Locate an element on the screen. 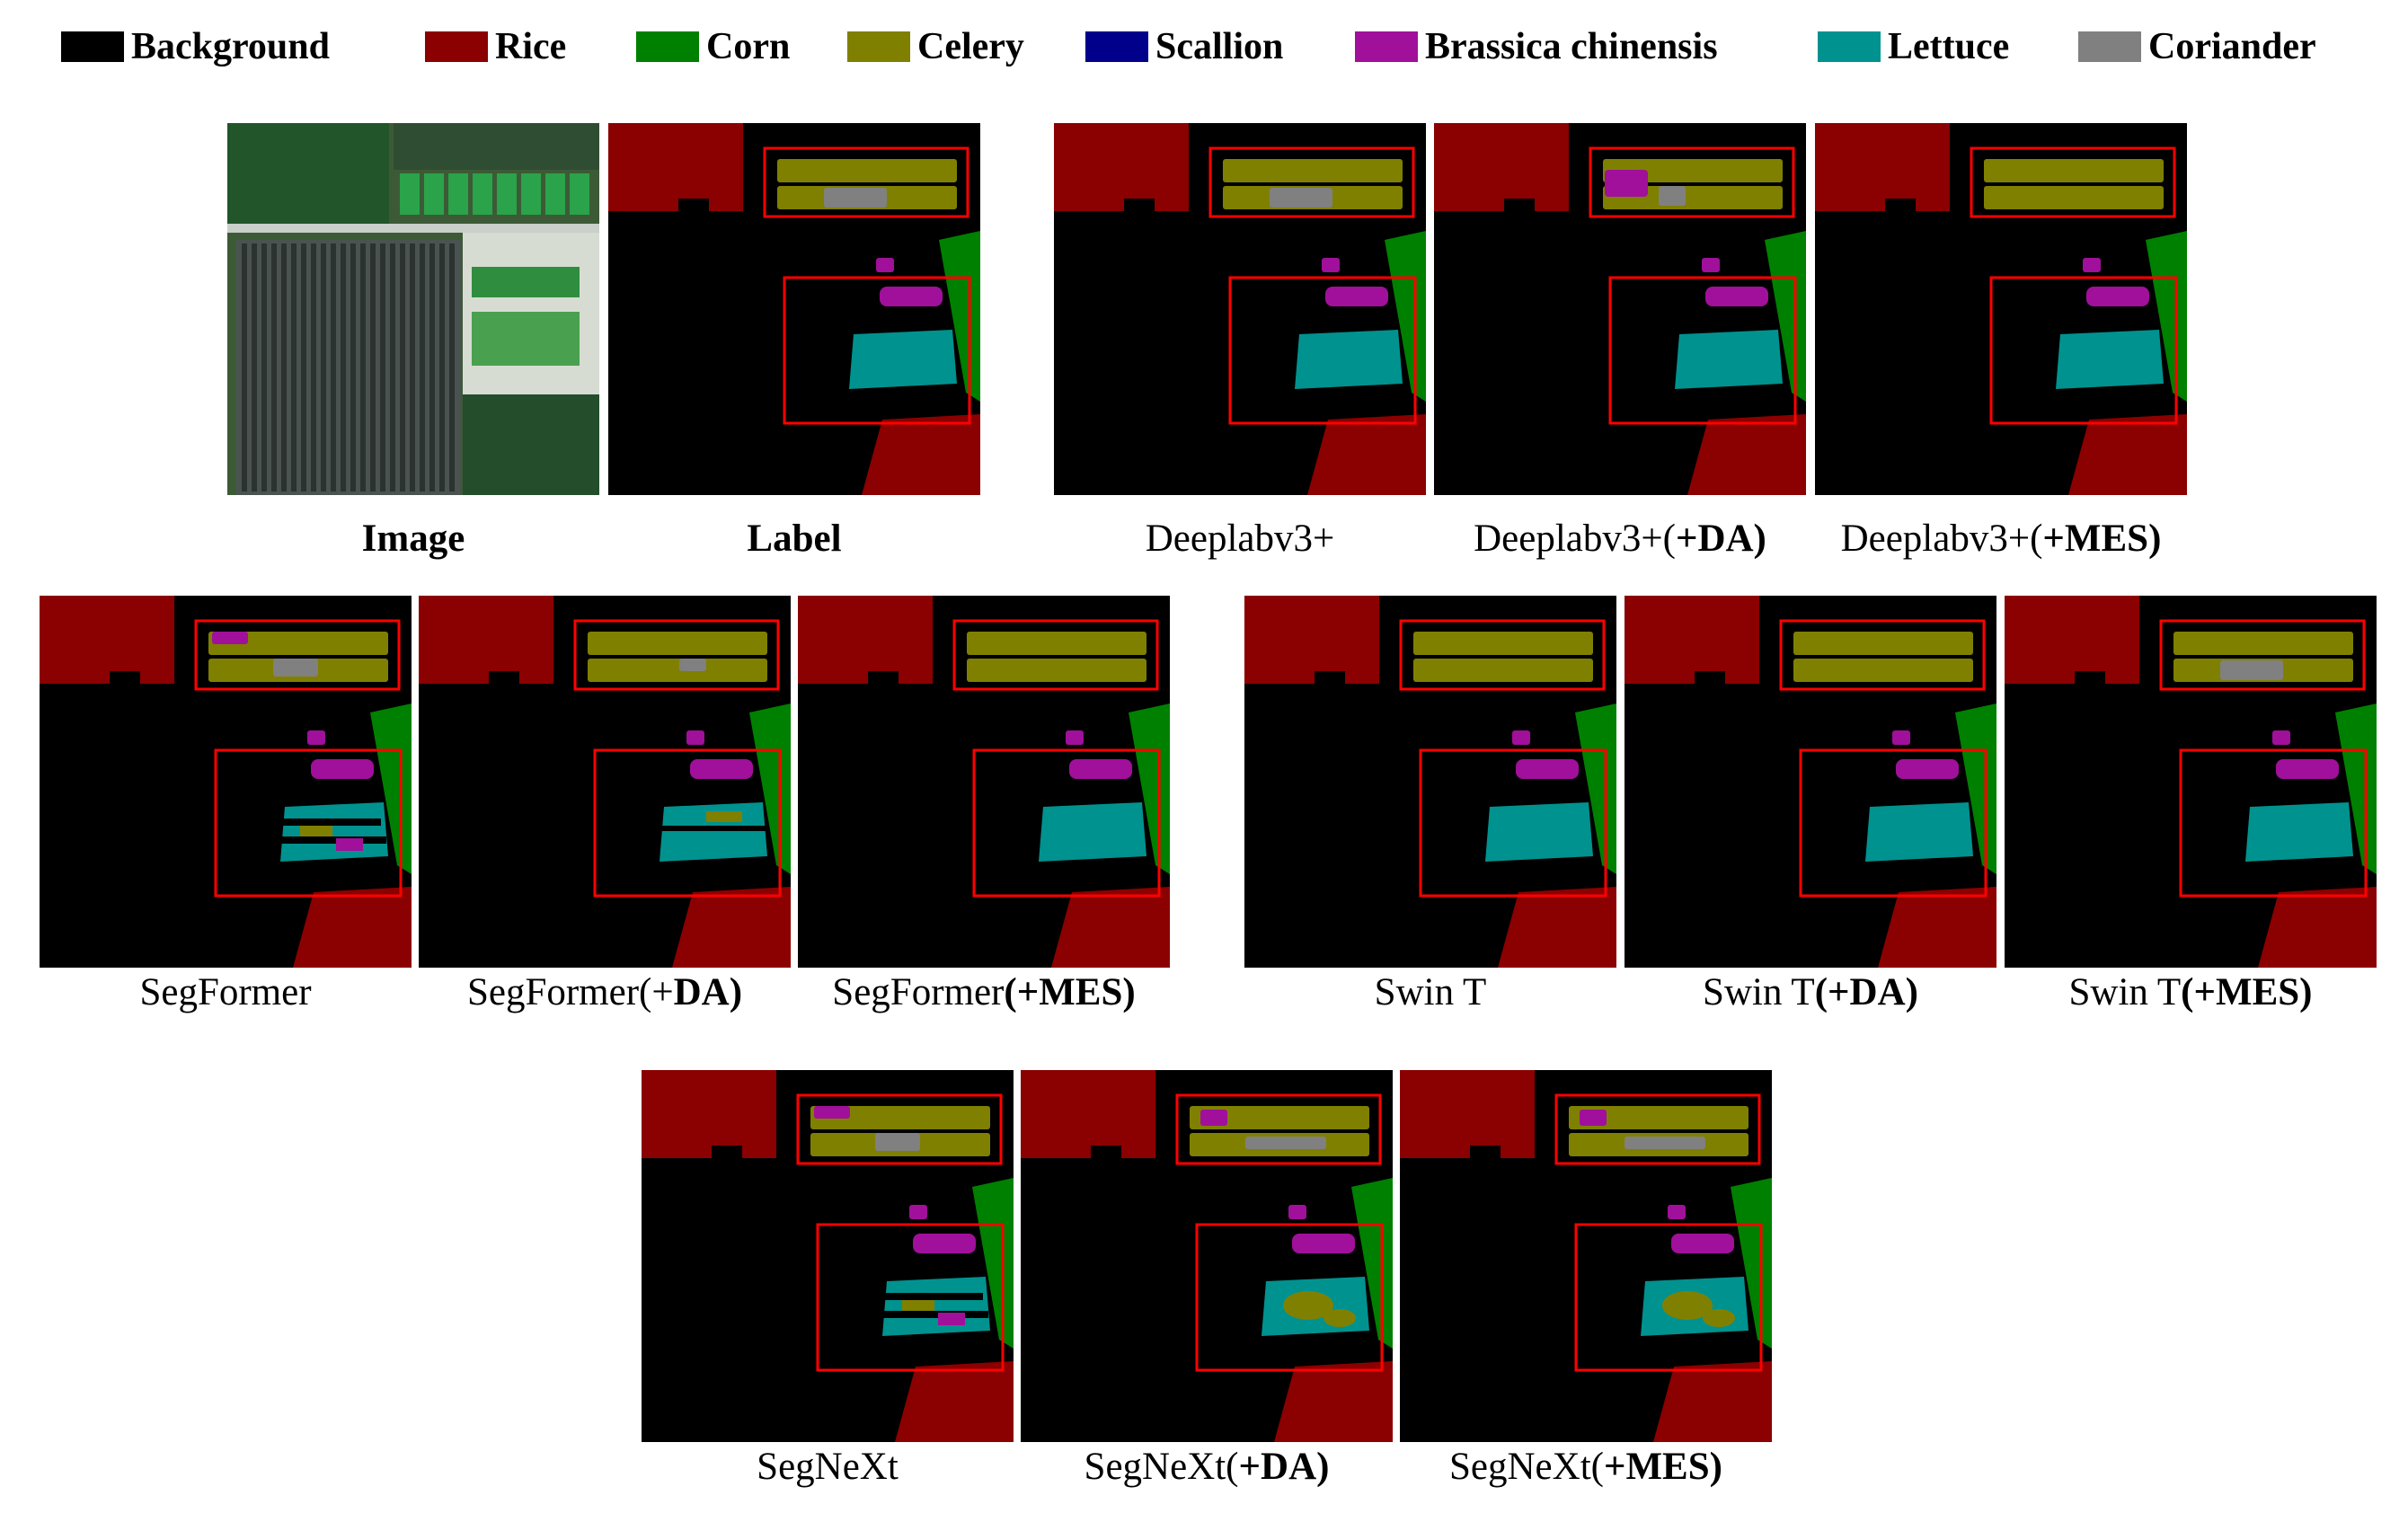 The height and width of the screenshot is (1522, 2408). caption-bold-text: DA) is located at coordinates (708, 992).